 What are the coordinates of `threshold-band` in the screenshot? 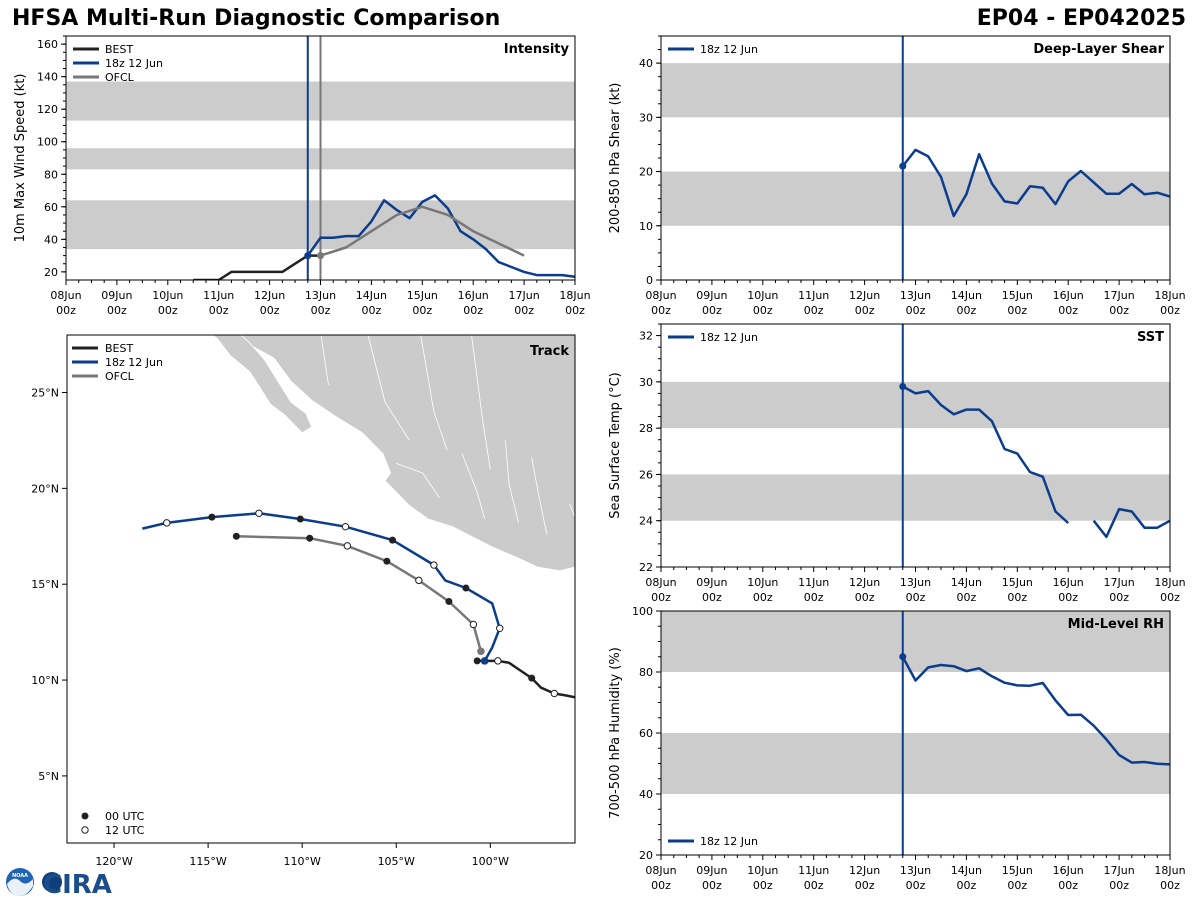 It's located at (915, 90).